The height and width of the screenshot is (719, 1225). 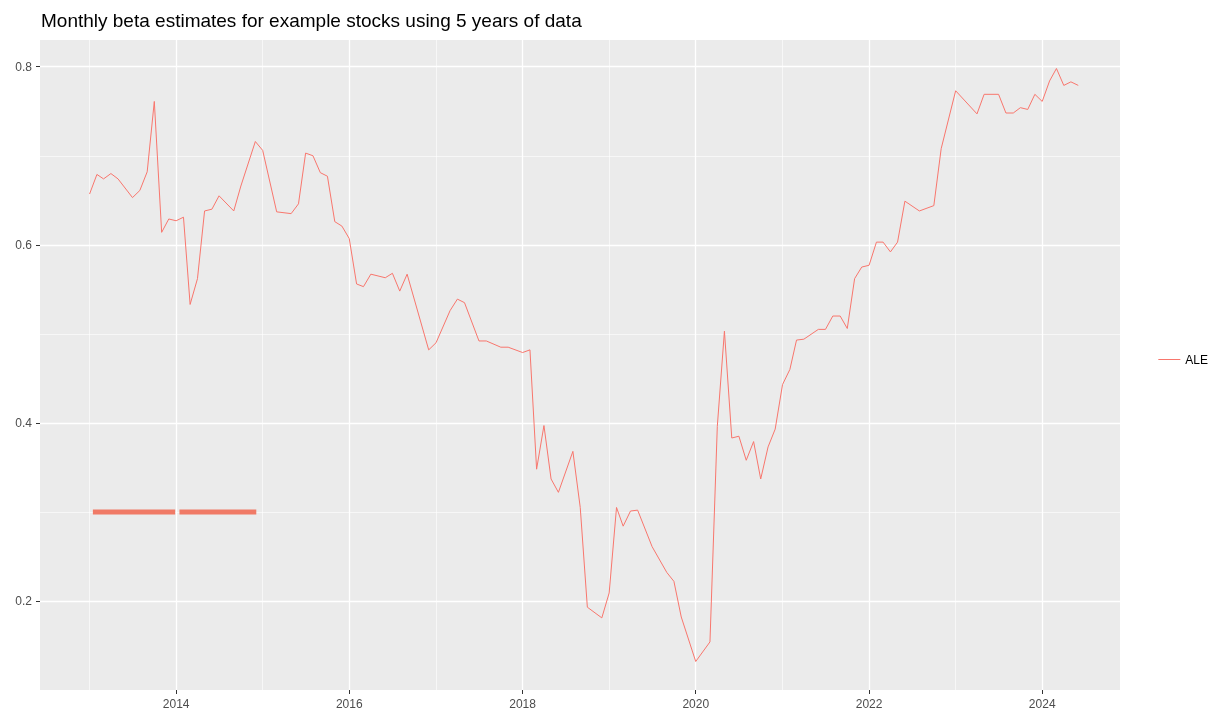 I want to click on chart-title: Monthly beta estimates for example stocks using 5 years of data, so click(x=312, y=20).